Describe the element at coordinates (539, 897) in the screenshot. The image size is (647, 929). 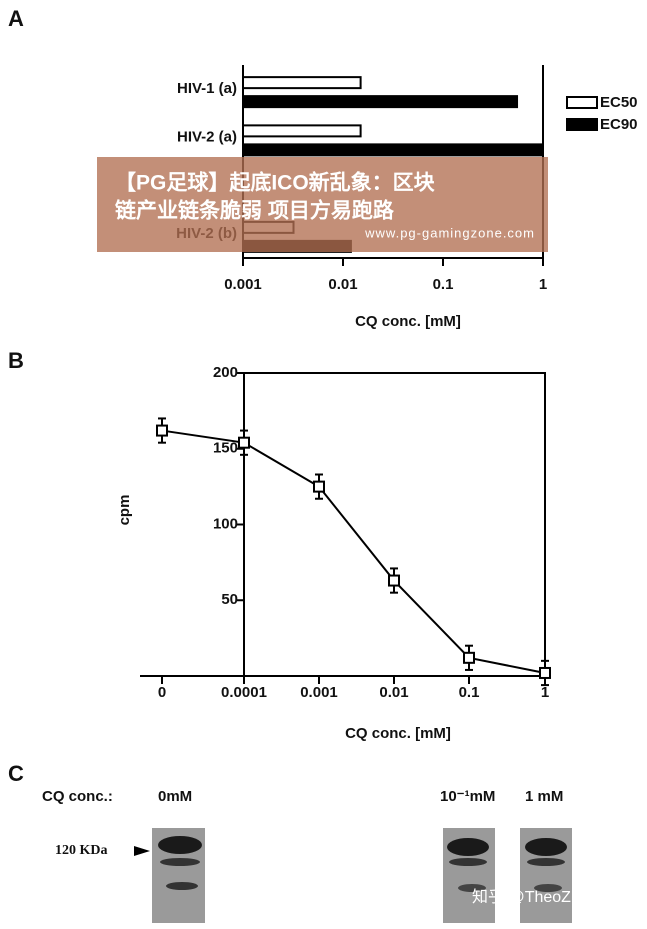
I see `credit: 知乎 @TheoZheng` at that location.